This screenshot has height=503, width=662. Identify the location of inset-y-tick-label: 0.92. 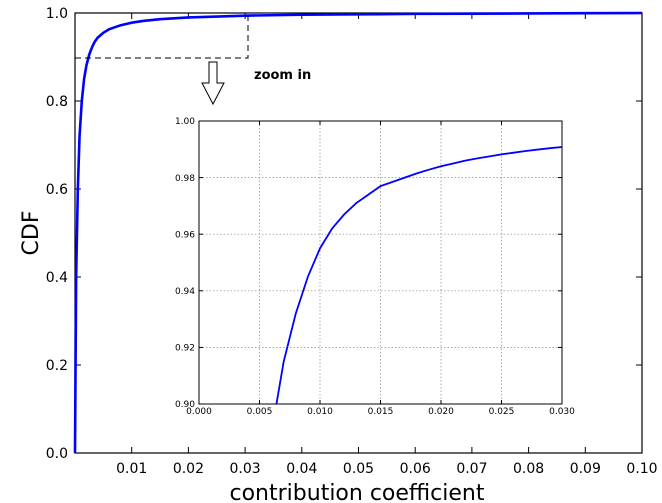
(185, 349).